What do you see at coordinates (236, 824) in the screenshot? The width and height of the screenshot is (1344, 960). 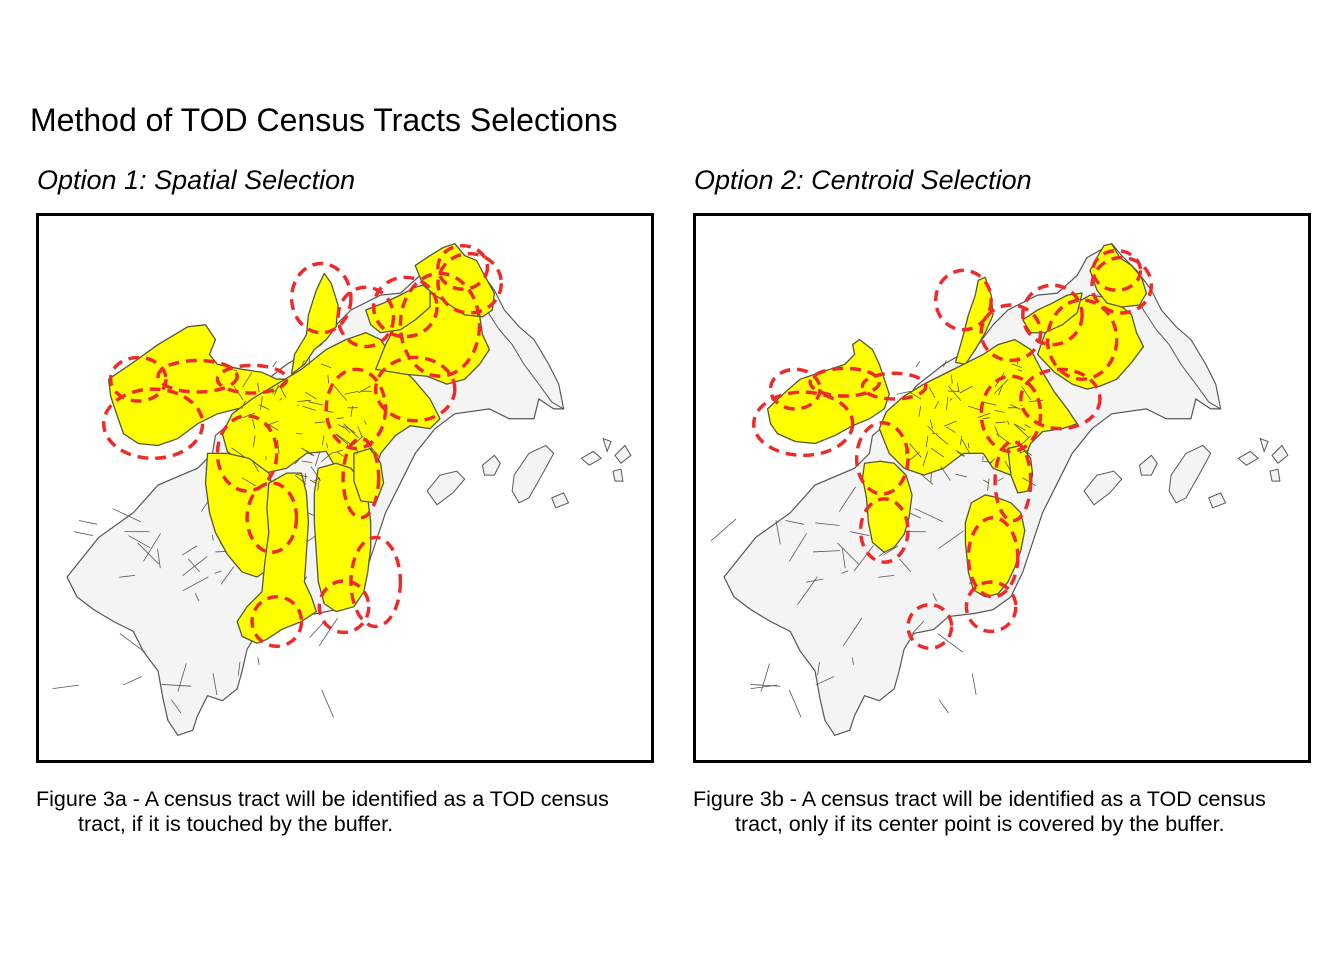 I see `caption-figure-3a-line2: tract, if it is touched by the buffer.` at bounding box center [236, 824].